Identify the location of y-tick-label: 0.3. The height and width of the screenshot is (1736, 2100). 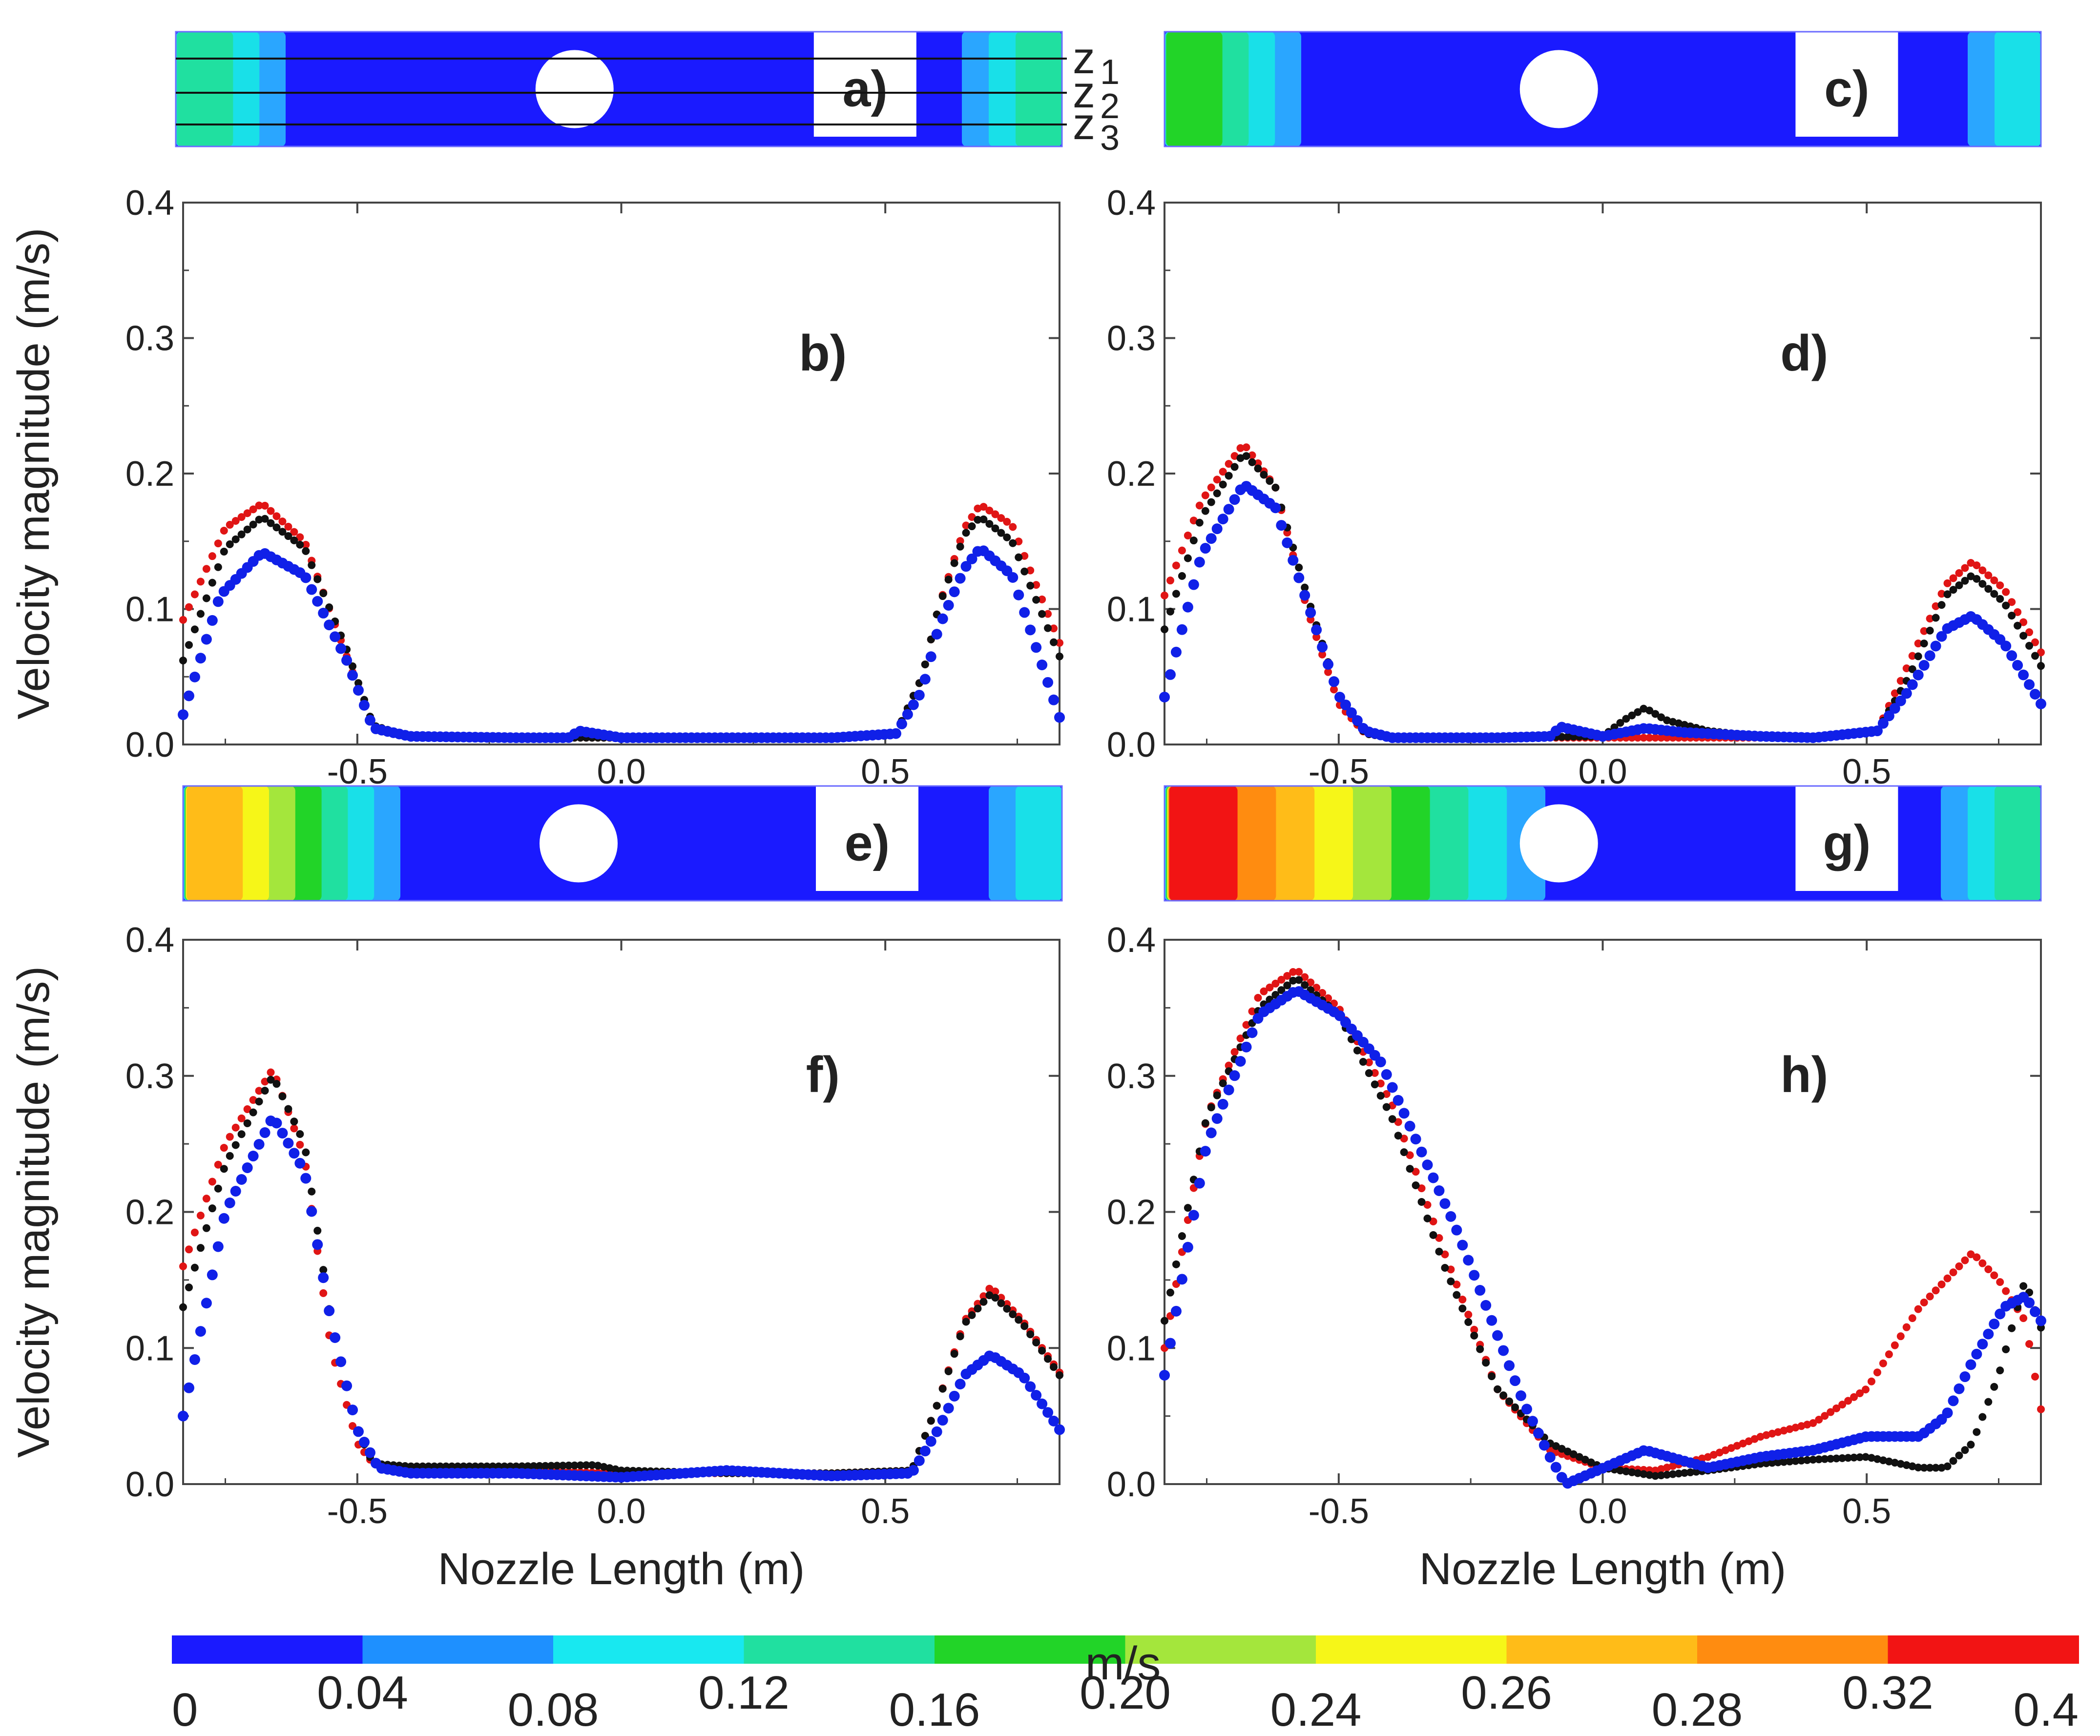
(149, 1077).